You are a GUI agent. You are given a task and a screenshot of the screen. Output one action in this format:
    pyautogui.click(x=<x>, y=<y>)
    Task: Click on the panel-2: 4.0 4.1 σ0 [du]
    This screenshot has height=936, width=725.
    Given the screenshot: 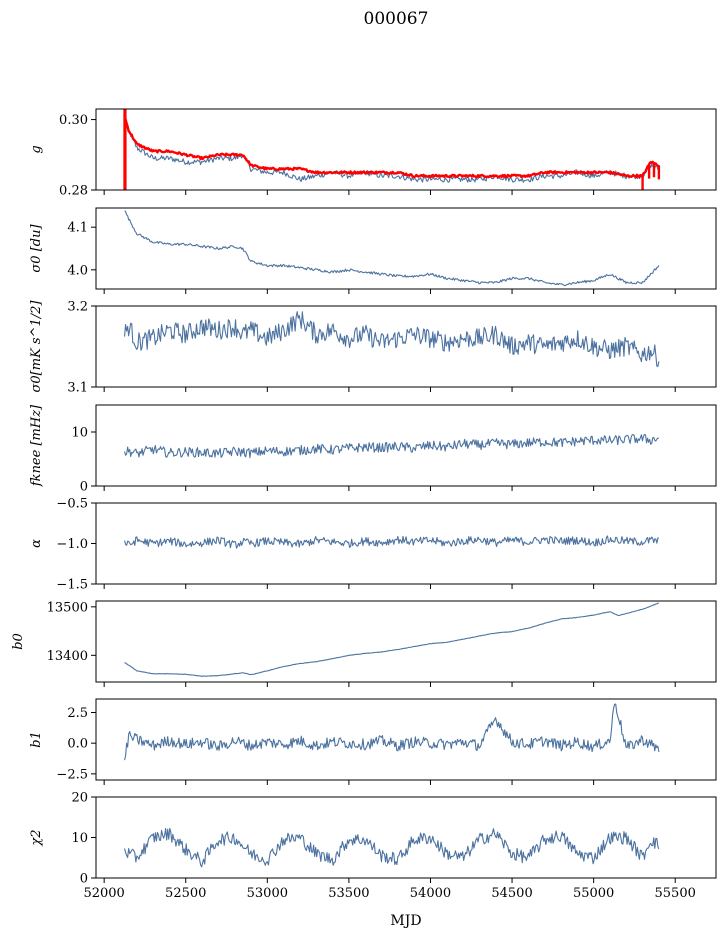 What is the action you would take?
    pyautogui.click(x=373, y=250)
    